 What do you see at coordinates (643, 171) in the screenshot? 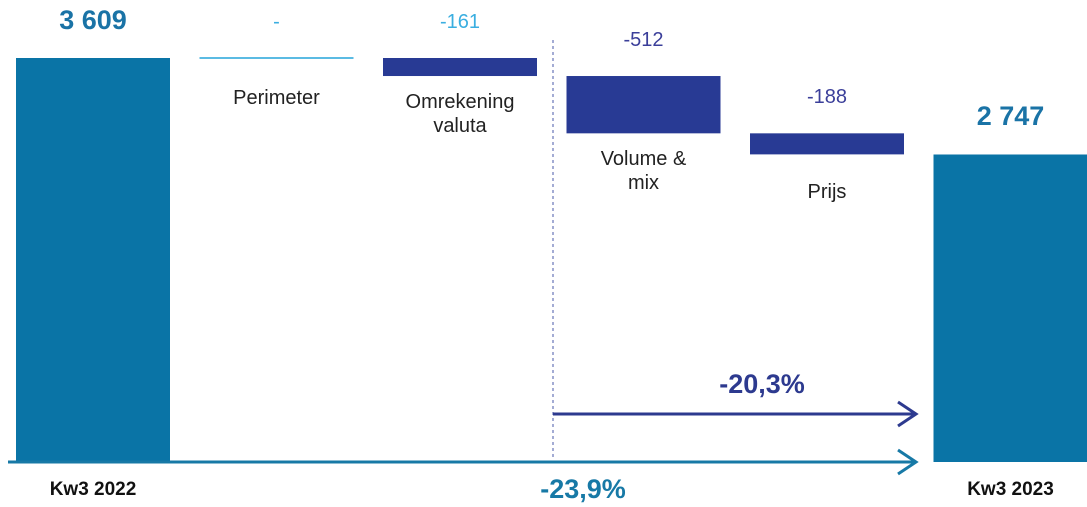
I see `category-label: Volume & mix` at bounding box center [643, 171].